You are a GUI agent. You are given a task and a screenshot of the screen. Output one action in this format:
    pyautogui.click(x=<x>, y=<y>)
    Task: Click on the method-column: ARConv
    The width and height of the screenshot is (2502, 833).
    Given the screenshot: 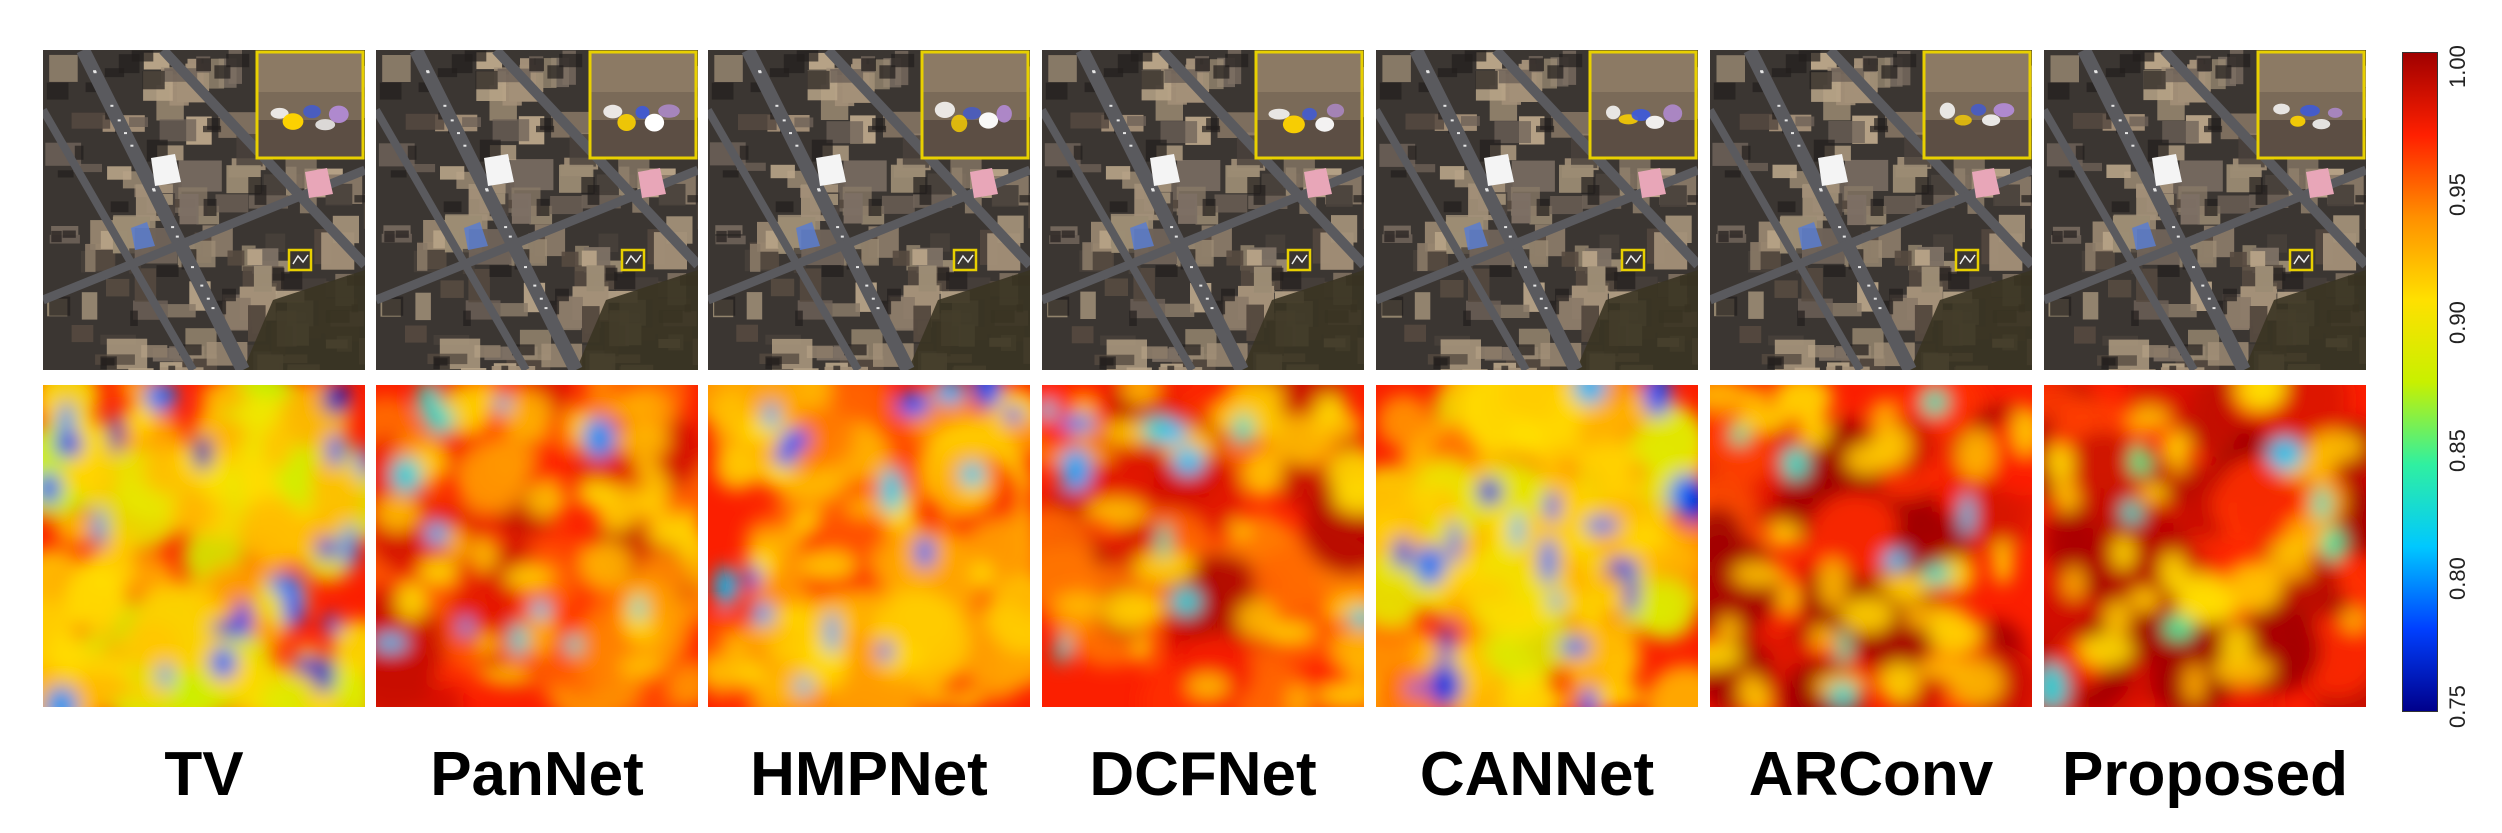 What is the action you would take?
    pyautogui.click(x=1871, y=416)
    